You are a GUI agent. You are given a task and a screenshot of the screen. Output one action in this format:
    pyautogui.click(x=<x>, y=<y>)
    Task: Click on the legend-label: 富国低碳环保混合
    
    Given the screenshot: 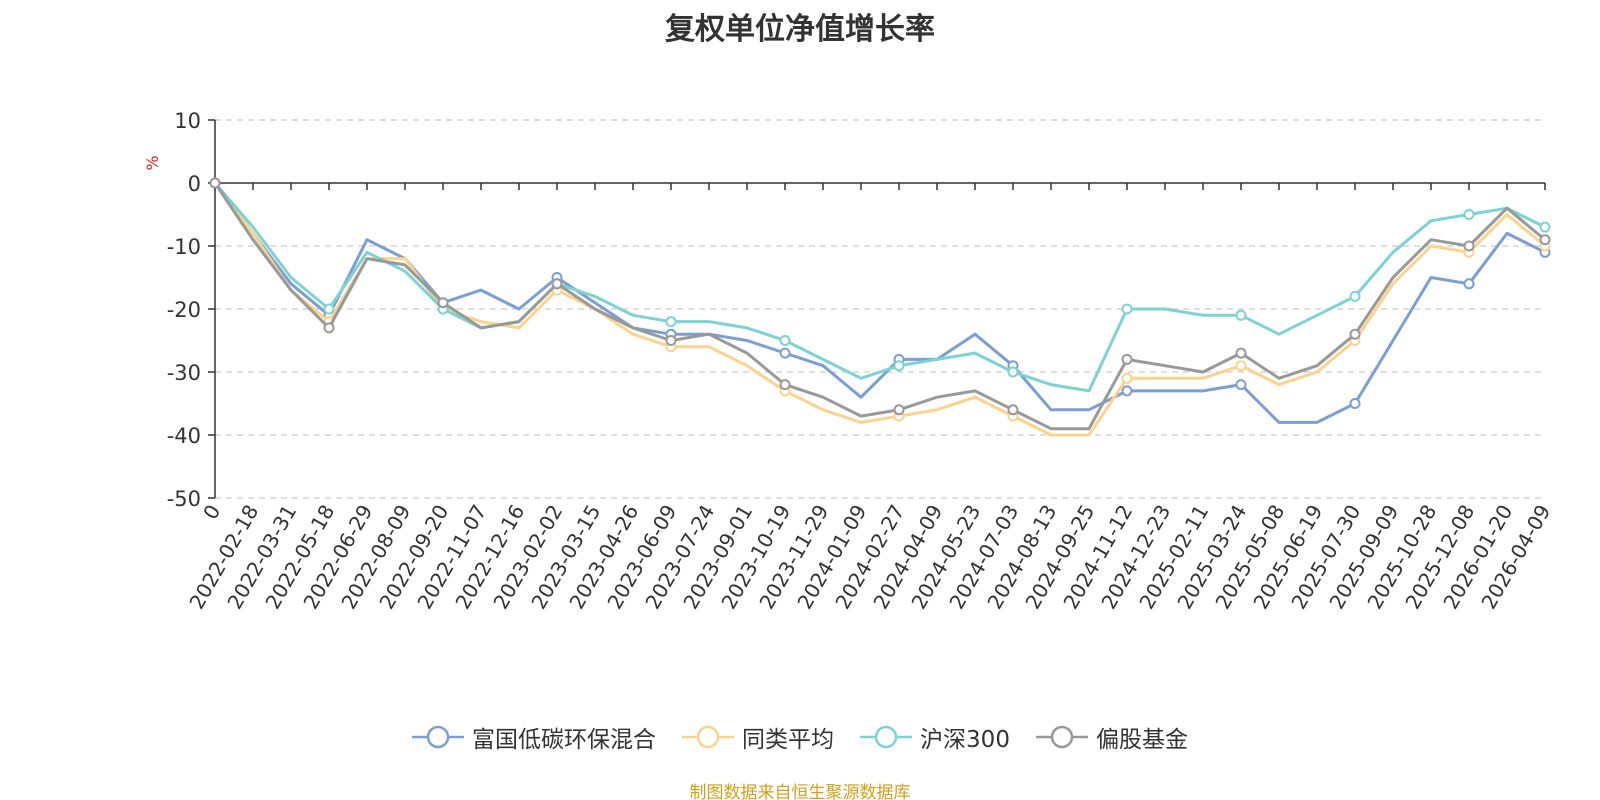 What is the action you would take?
    pyautogui.click(x=564, y=740)
    